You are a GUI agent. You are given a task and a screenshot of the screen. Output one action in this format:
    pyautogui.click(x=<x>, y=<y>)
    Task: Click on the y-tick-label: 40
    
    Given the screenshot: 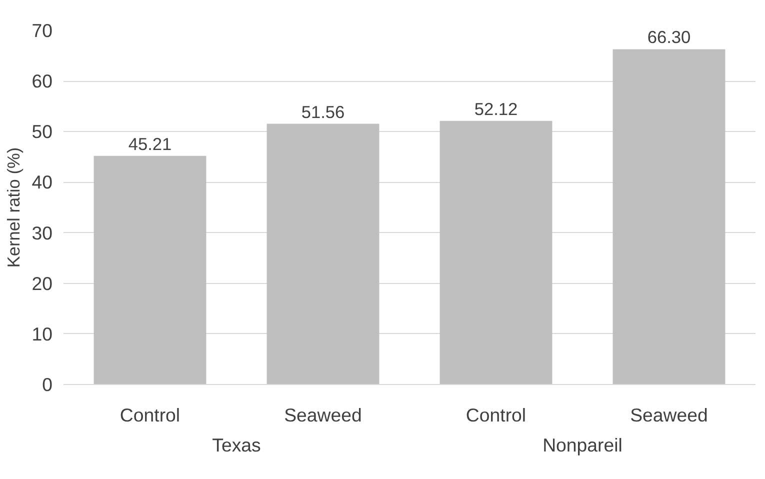 What is the action you would take?
    pyautogui.click(x=42, y=182)
    